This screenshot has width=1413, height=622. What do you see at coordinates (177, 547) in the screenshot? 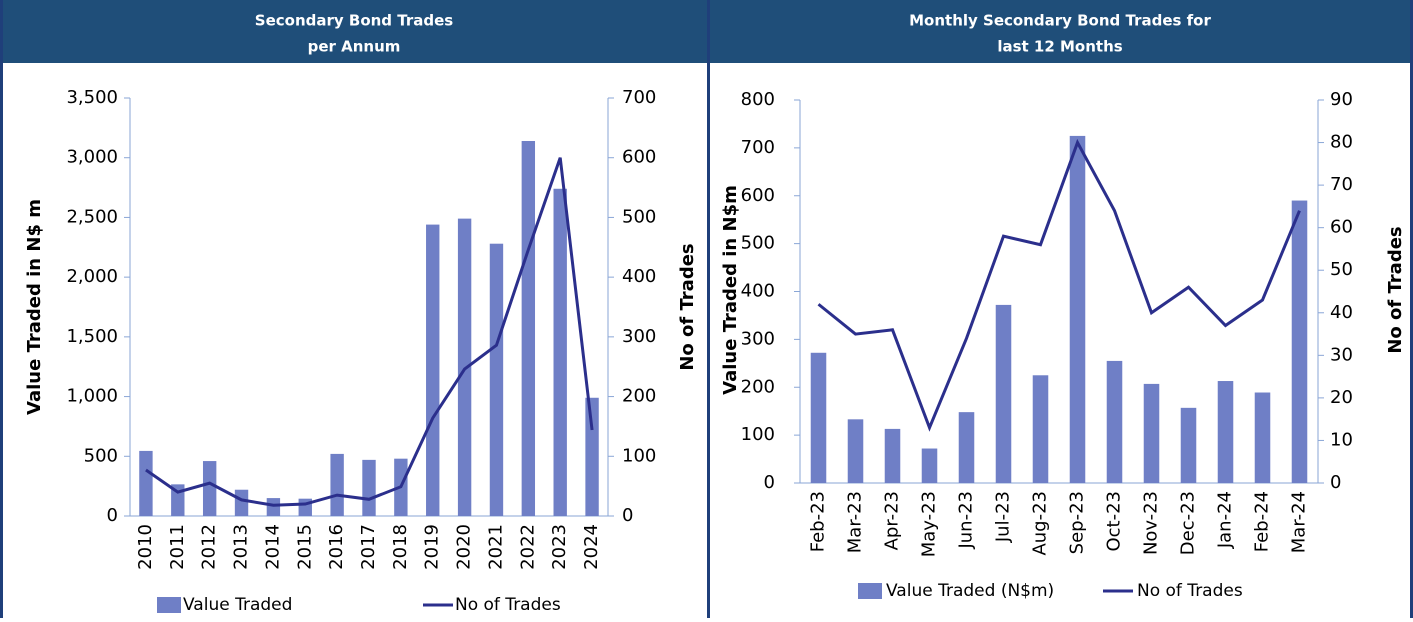
I see `x-tick-label: 2011` at bounding box center [177, 547].